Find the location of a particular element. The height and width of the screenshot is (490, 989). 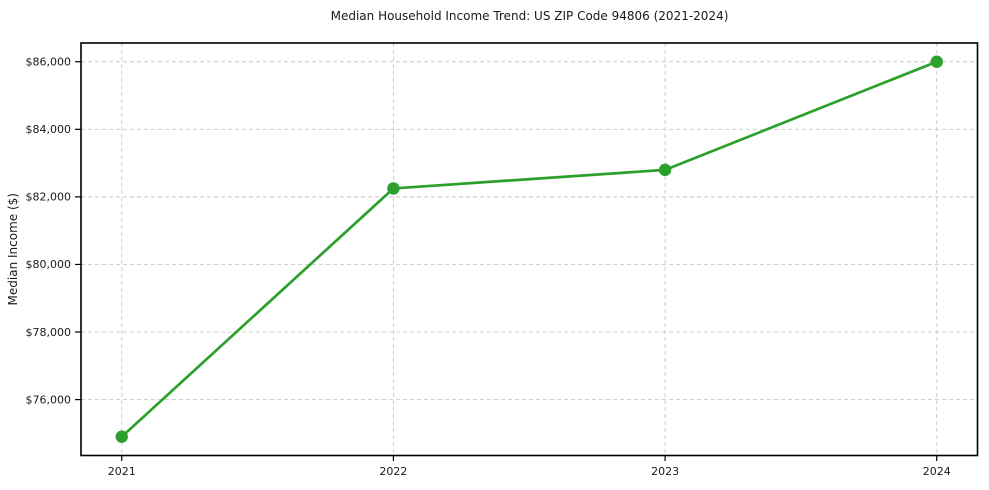

y-axis-tick-label: $86,000 is located at coordinates (49, 61).